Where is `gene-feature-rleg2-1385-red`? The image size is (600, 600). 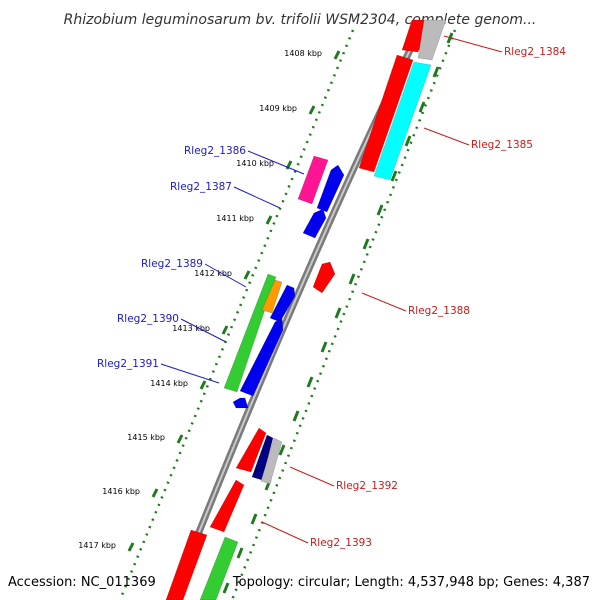 gene-feature-rleg2-1385-red is located at coordinates (386, 113).